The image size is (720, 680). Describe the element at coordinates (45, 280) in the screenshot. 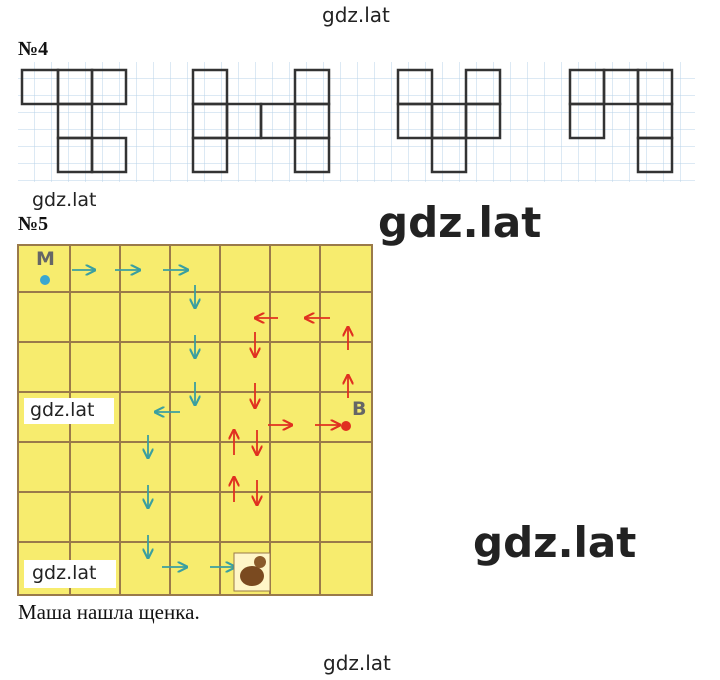

I see `start-point` at that location.